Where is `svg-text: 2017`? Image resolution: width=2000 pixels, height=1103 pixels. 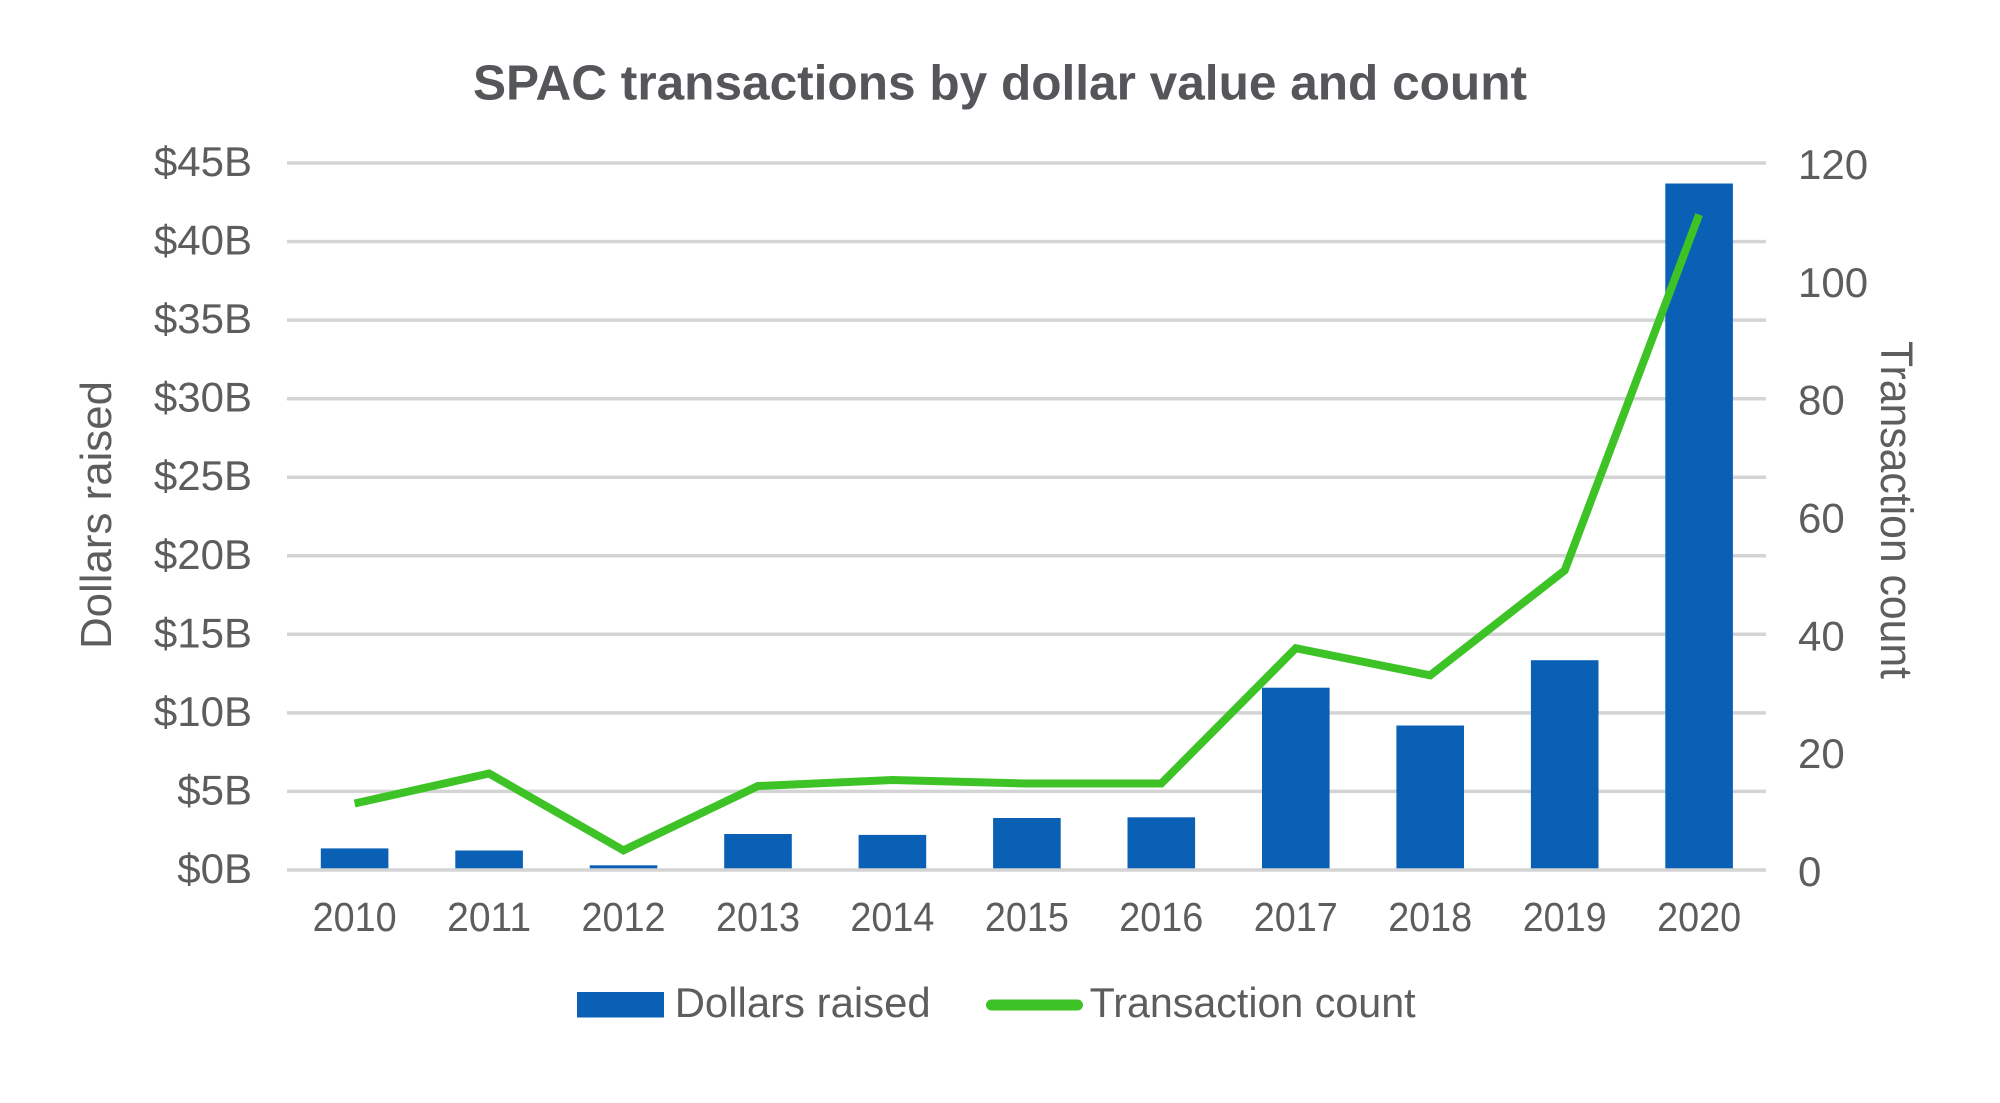 svg-text: 2017 is located at coordinates (1296, 917).